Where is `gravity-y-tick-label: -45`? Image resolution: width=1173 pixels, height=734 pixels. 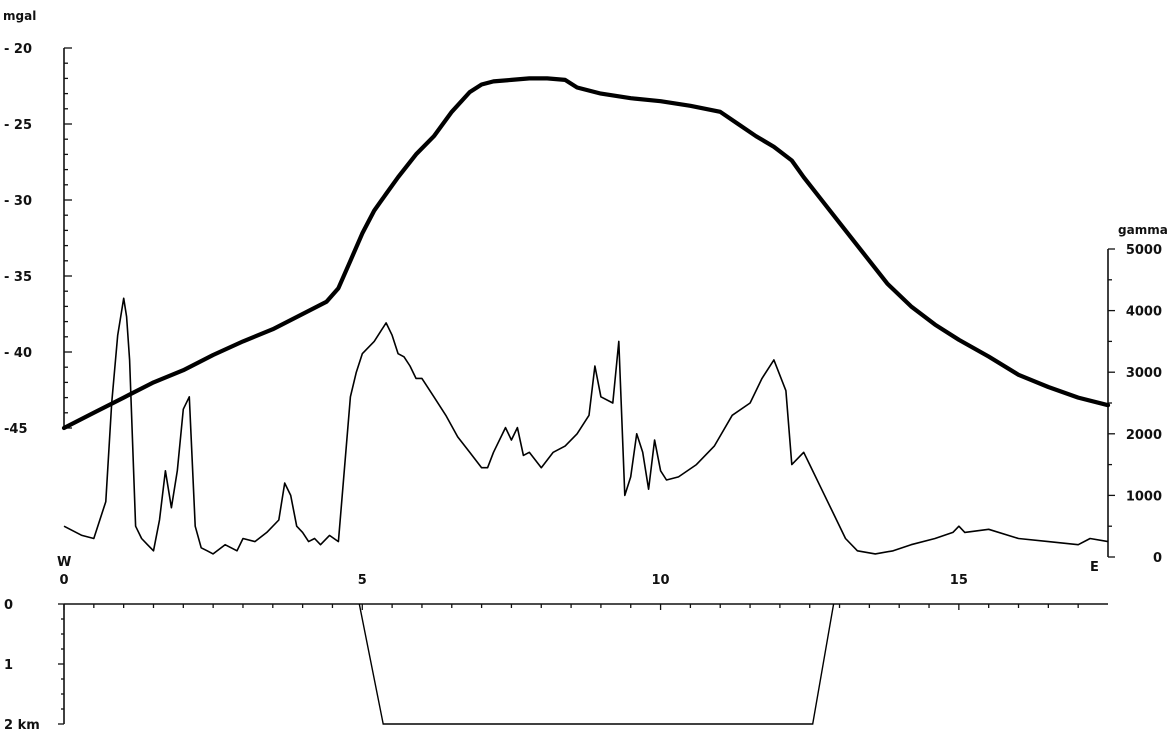
gravity-y-tick-label: -45 is located at coordinates (16, 429).